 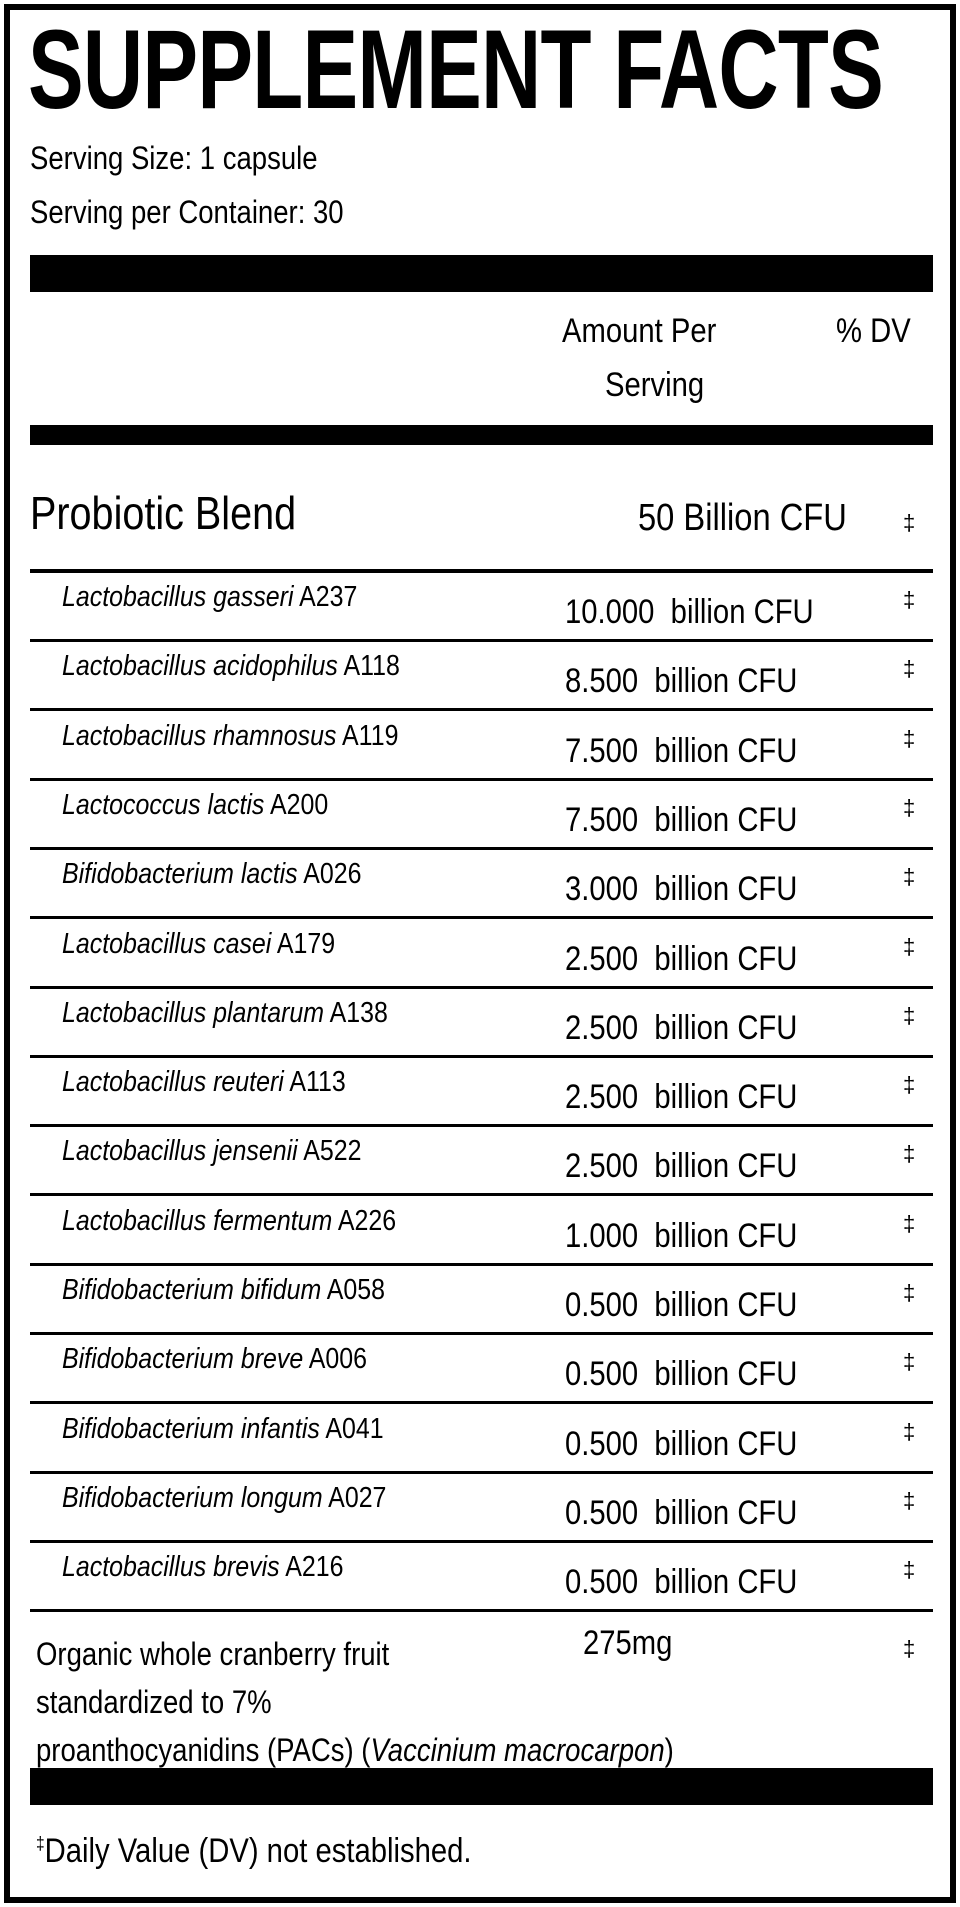 I want to click on cranberry-amount: 275mg, so click(x=628, y=1643).